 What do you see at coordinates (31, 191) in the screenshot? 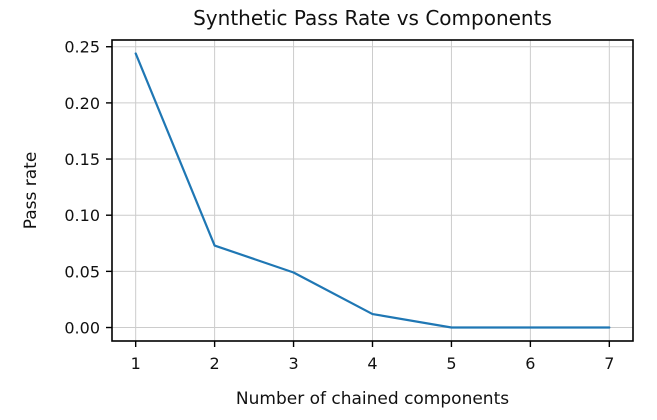
I see `y-axis-label: Pass rate` at bounding box center [31, 191].